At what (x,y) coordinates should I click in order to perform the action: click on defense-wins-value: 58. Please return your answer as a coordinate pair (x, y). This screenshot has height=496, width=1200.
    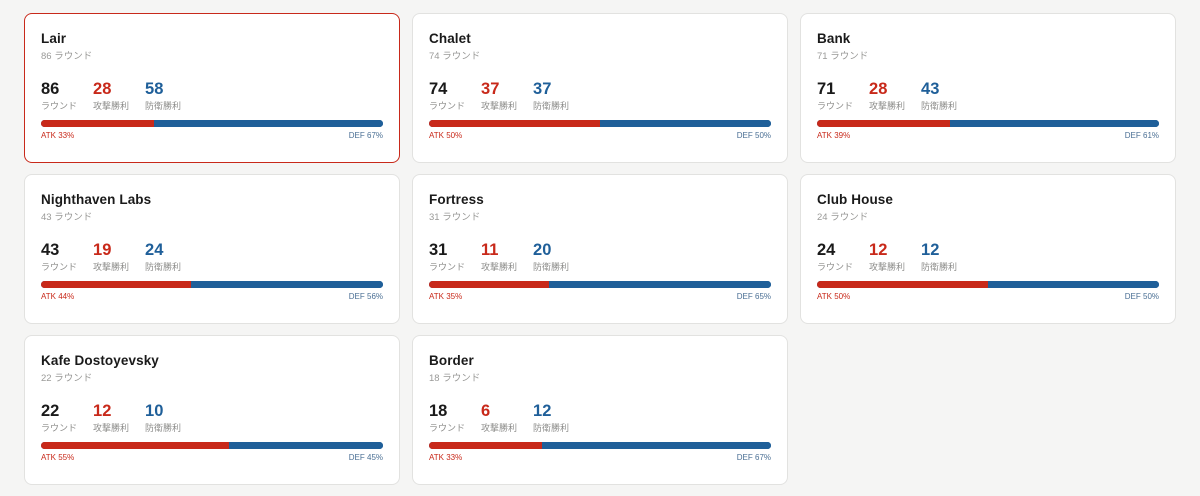
    Looking at the image, I should click on (154, 89).